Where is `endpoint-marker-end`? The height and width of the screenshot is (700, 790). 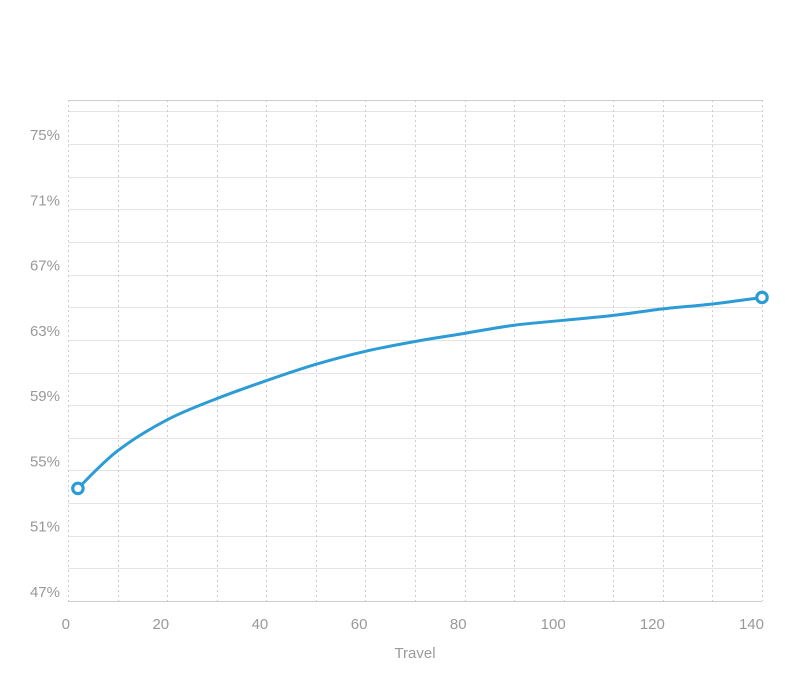 endpoint-marker-end is located at coordinates (762, 297).